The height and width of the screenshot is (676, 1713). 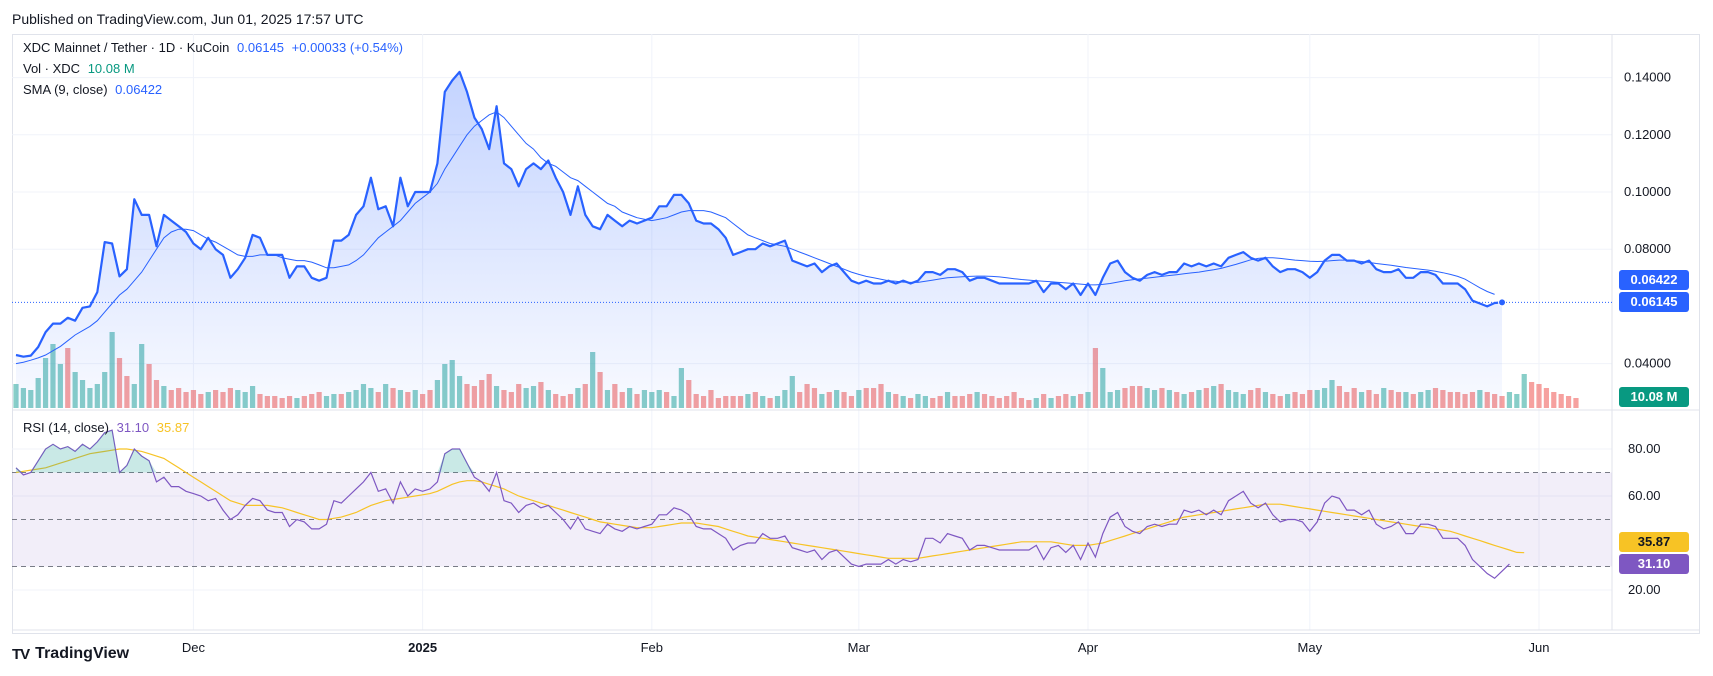 What do you see at coordinates (422, 647) in the screenshot?
I see `time-axis-tick: 2025` at bounding box center [422, 647].